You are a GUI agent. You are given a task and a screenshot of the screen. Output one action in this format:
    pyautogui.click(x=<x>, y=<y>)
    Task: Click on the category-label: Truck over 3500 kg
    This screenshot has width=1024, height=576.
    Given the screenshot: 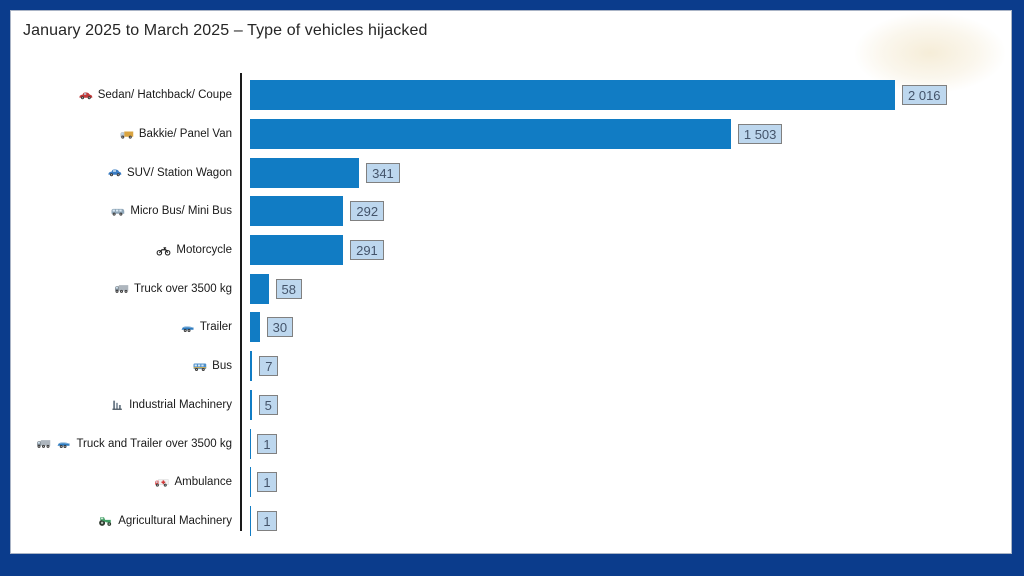 What is the action you would take?
    pyautogui.click(x=182, y=288)
    